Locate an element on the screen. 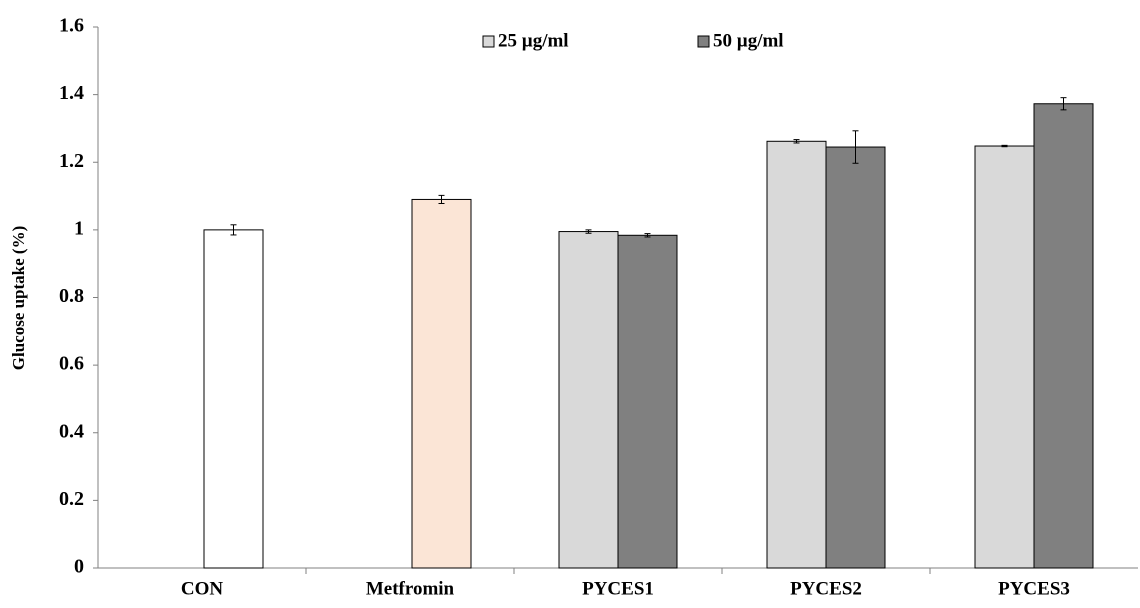 Image resolution: width=1140 pixels, height=608 pixels. x-tick-label: PYCES3 is located at coordinates (1034, 588).